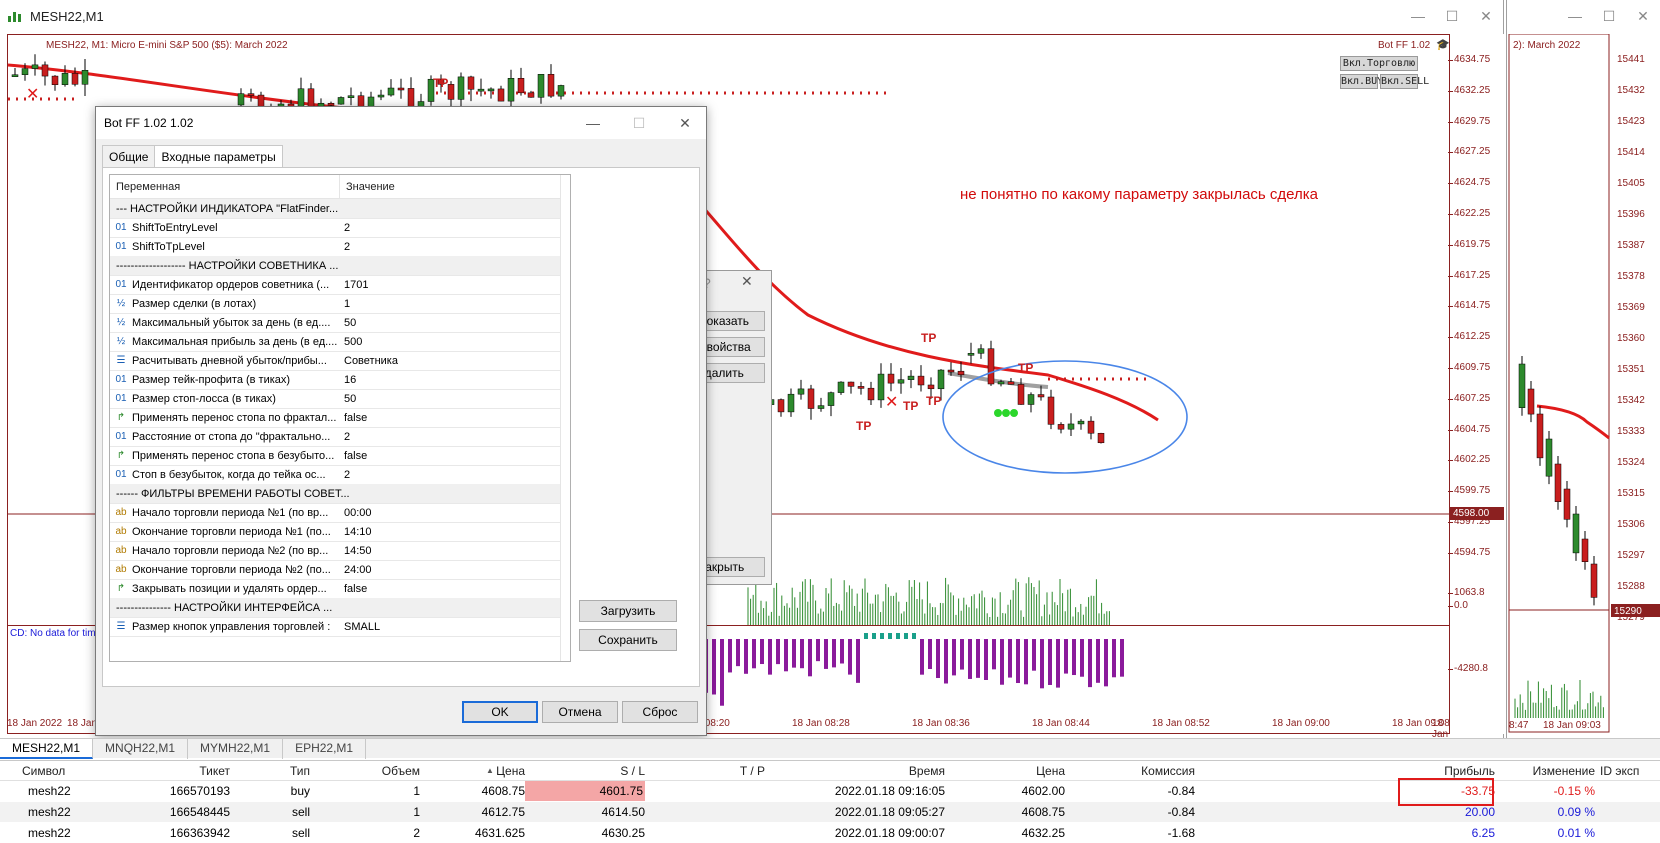  What do you see at coordinates (1583, 16) in the screenshot?
I see `second-window-titlebar: — ☐ ✕` at bounding box center [1583, 16].